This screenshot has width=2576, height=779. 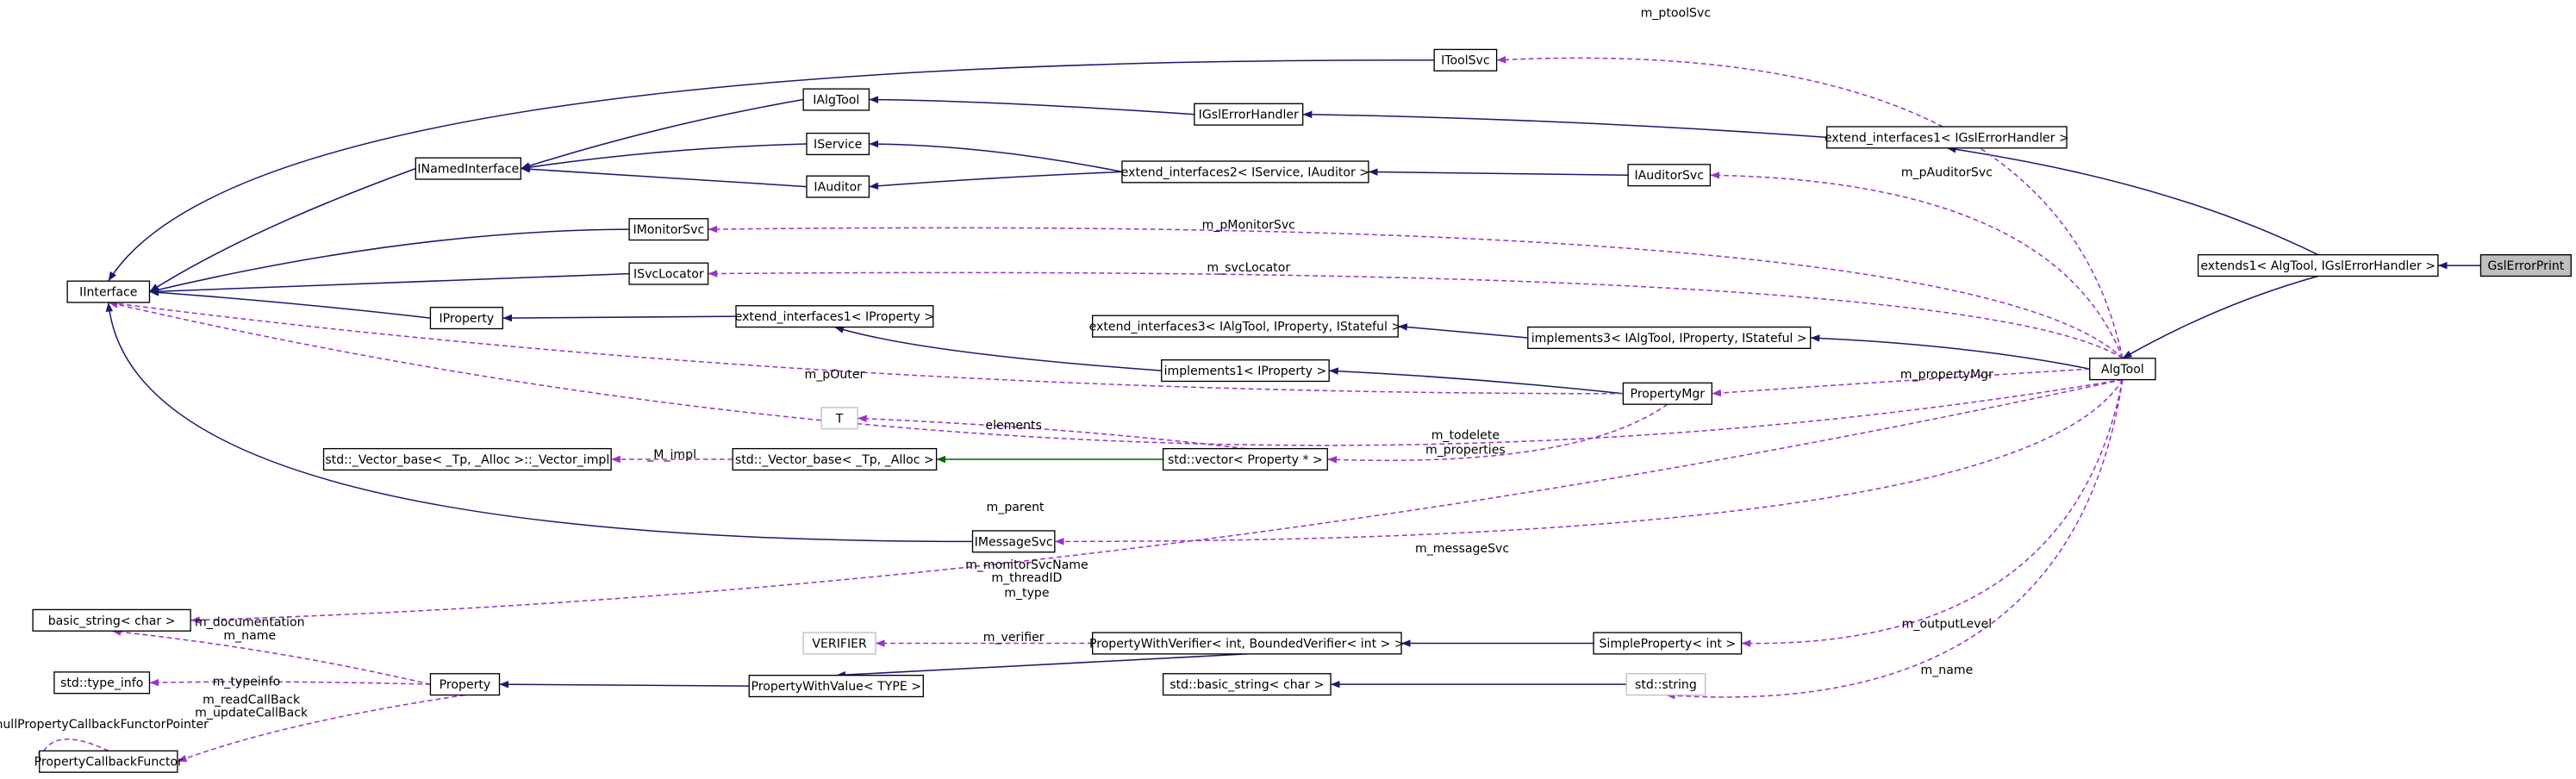 What do you see at coordinates (247, 682) in the screenshot?
I see `edge-label: m_typeinfo` at bounding box center [247, 682].